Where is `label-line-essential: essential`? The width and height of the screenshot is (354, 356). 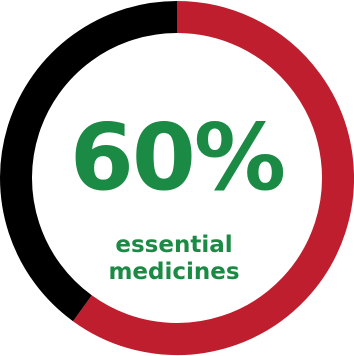
label-line-essential: essential is located at coordinates (174, 245).